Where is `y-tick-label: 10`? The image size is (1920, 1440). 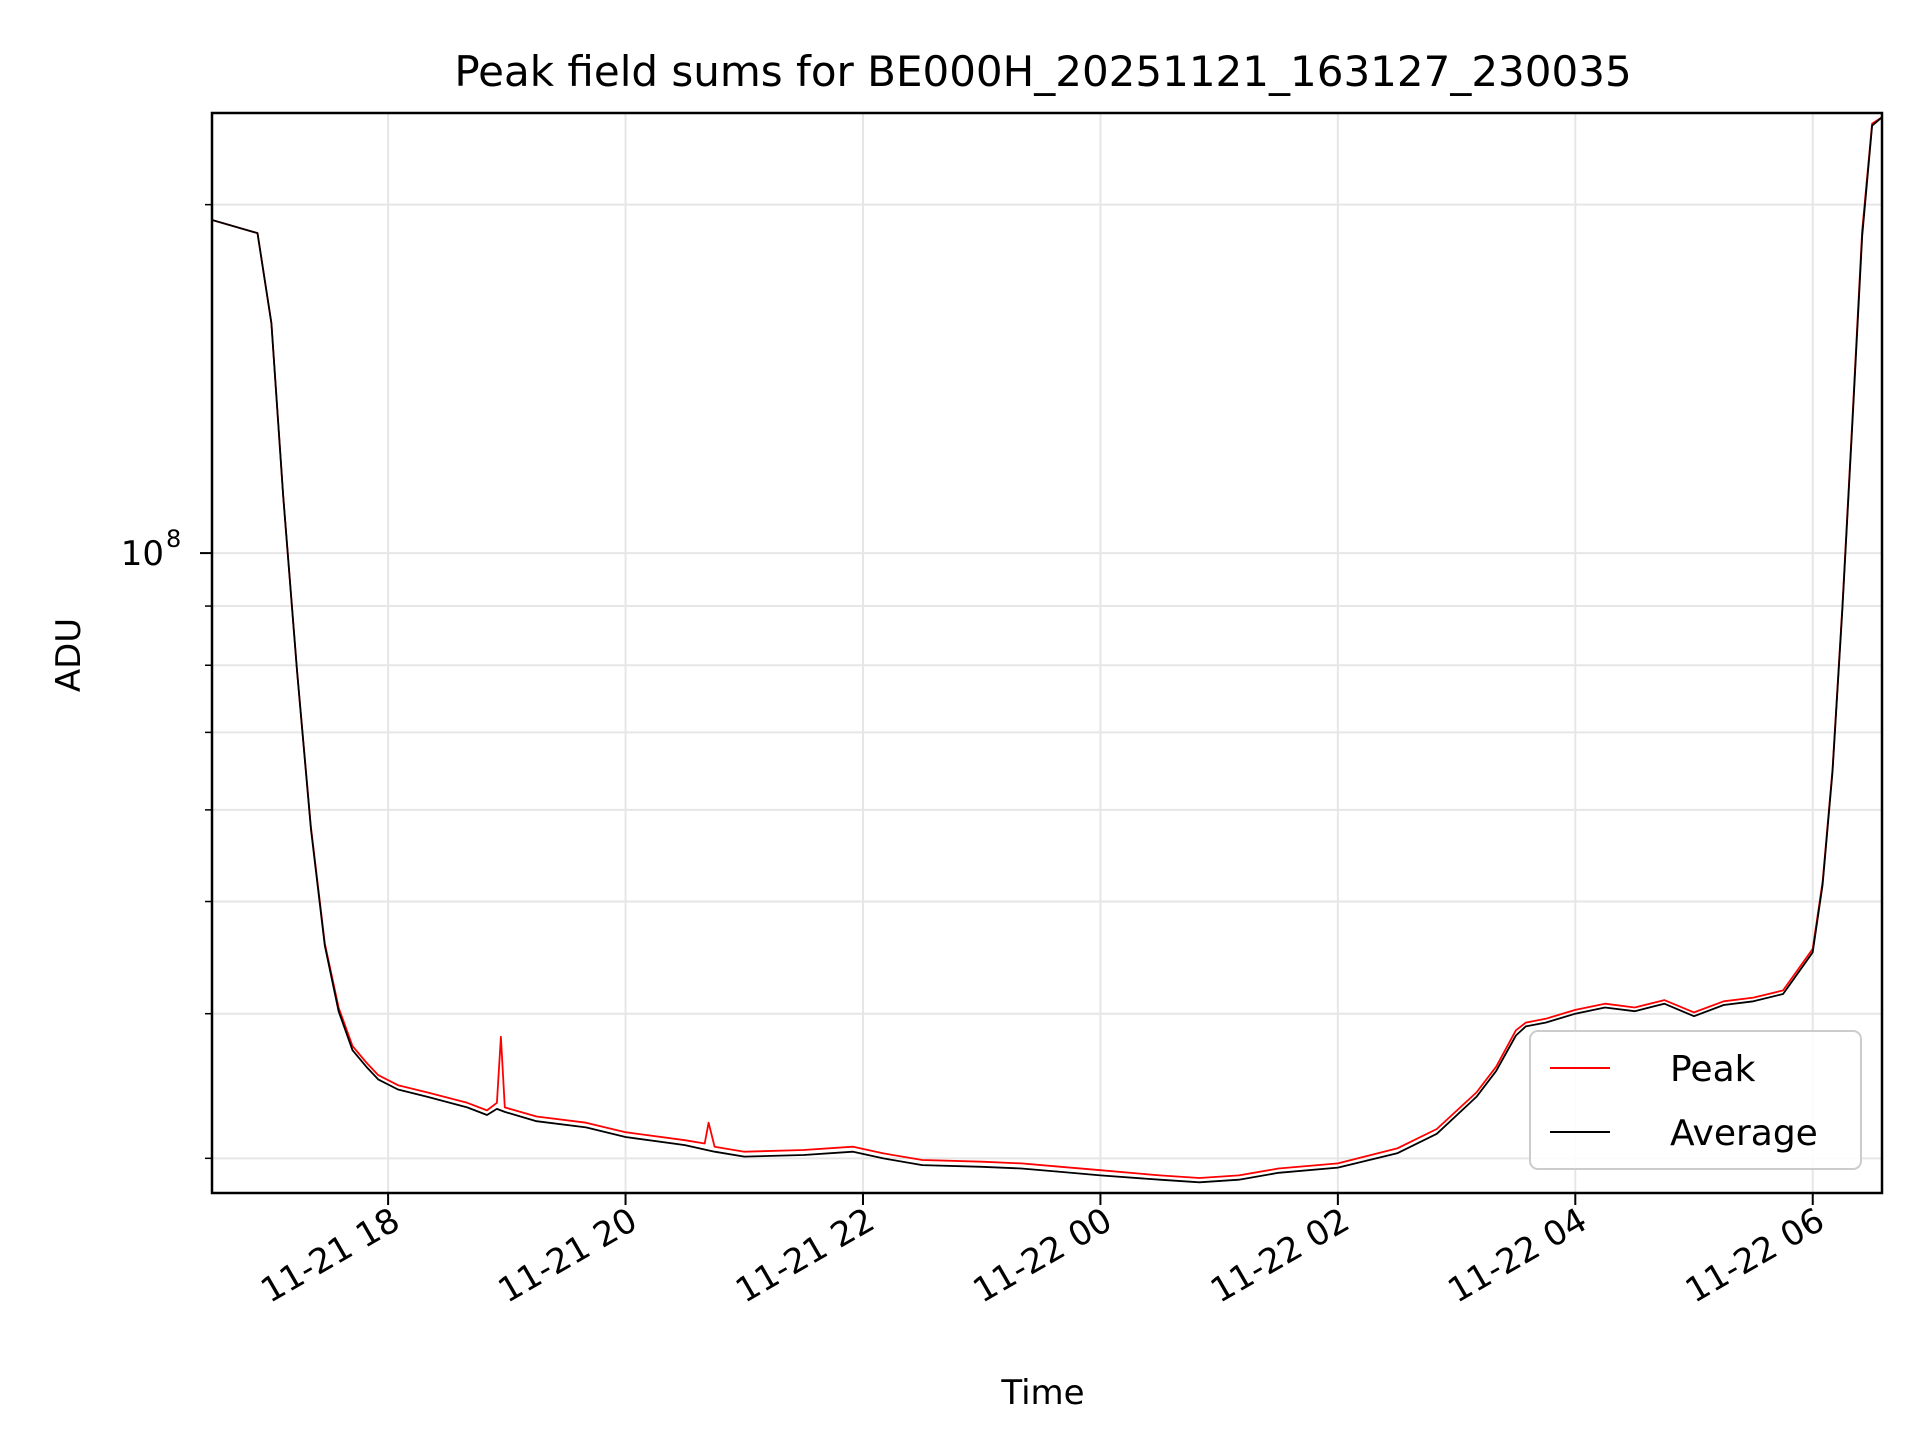
y-tick-label: 10 is located at coordinates (142, 554).